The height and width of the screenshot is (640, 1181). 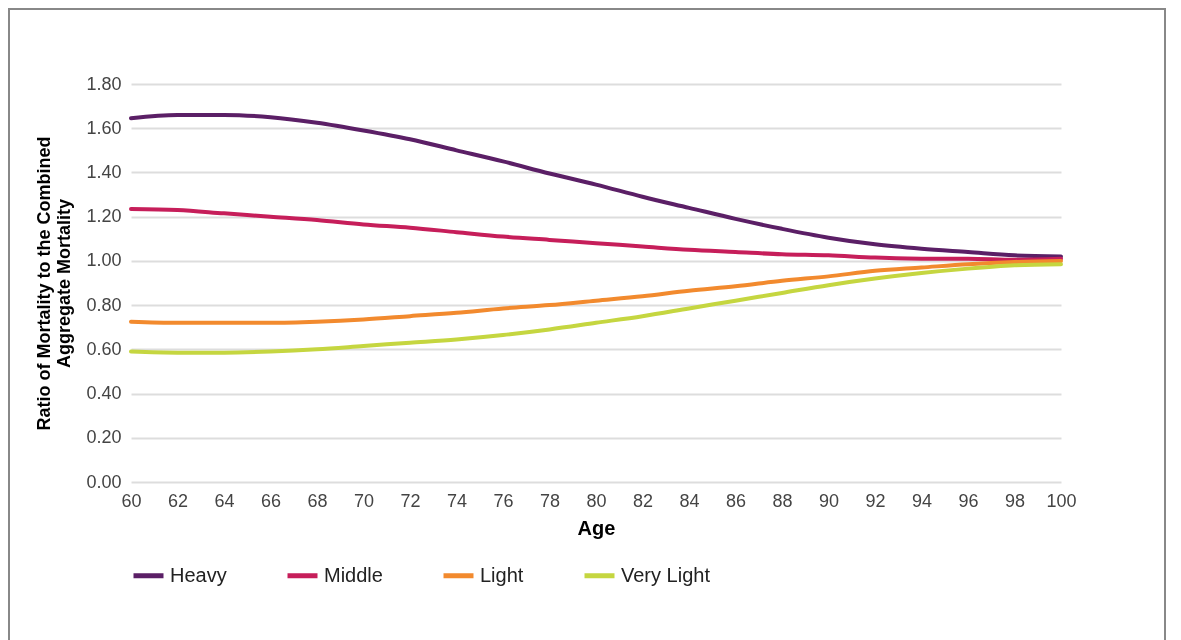 What do you see at coordinates (104, 393) in the screenshot?
I see `y-tick-label: 0.40` at bounding box center [104, 393].